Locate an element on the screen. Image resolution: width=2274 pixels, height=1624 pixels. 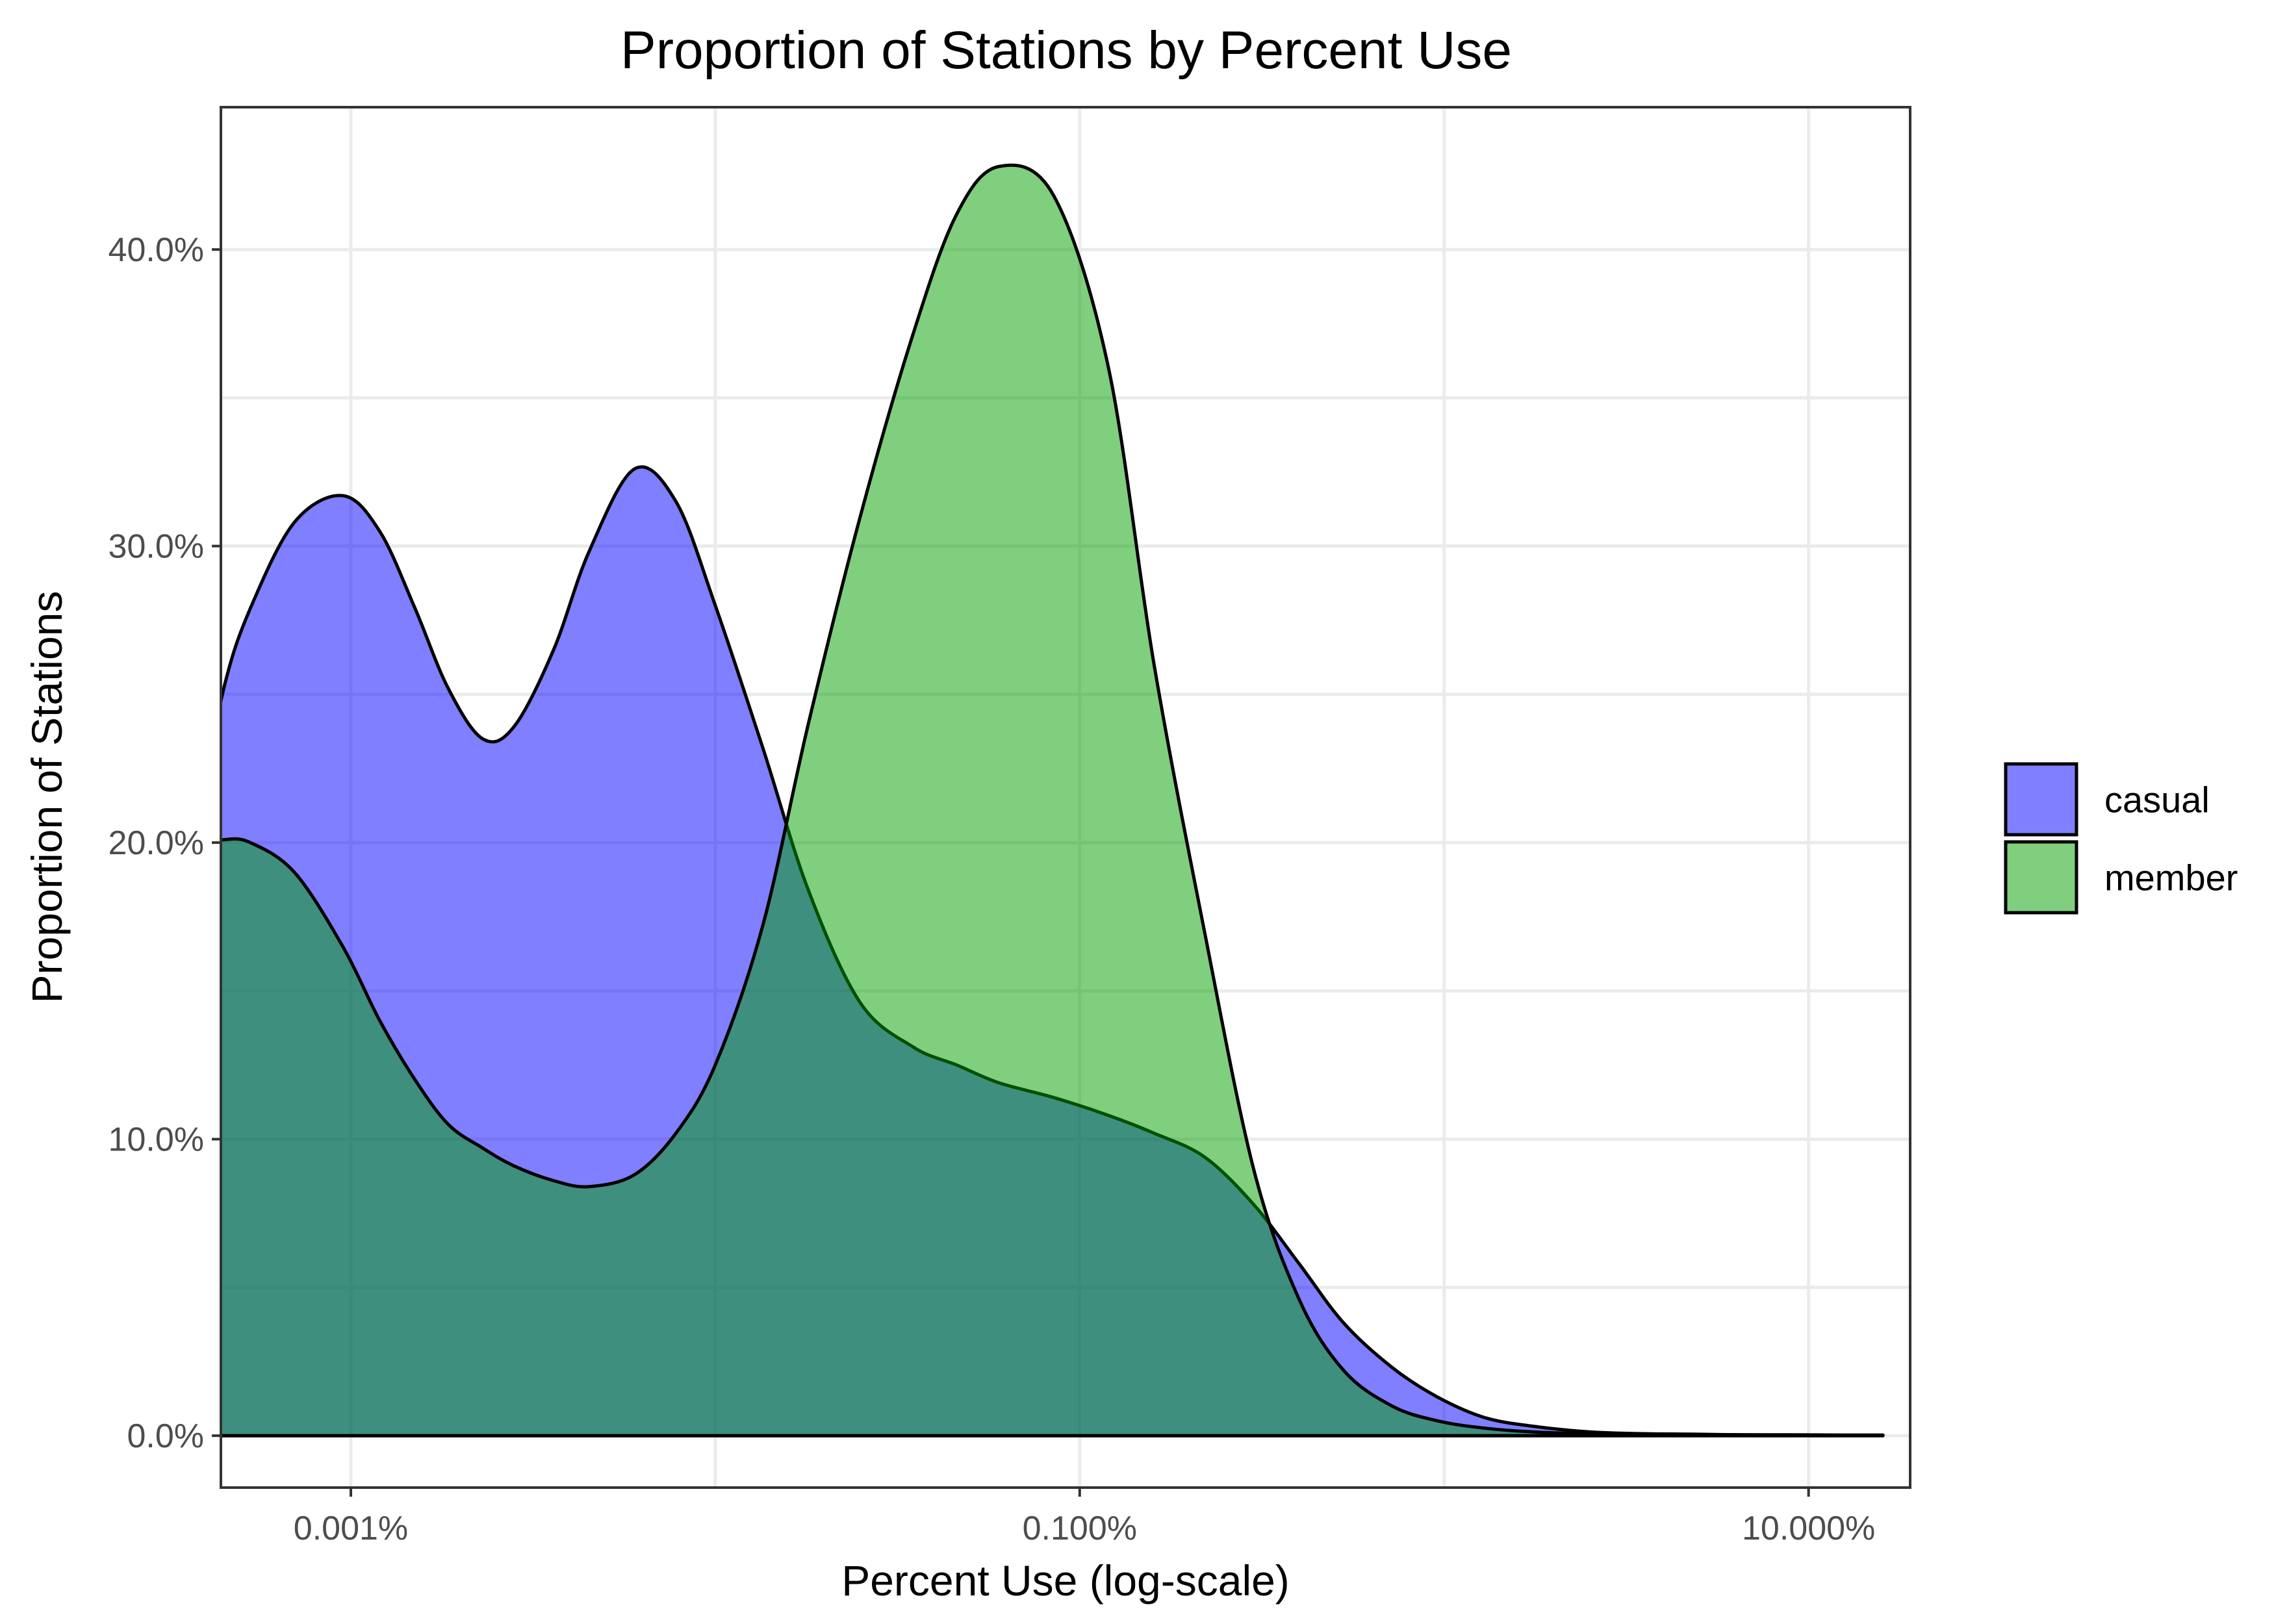
chart-title: Proportion of Stations by Percent Use is located at coordinates (1066, 50).